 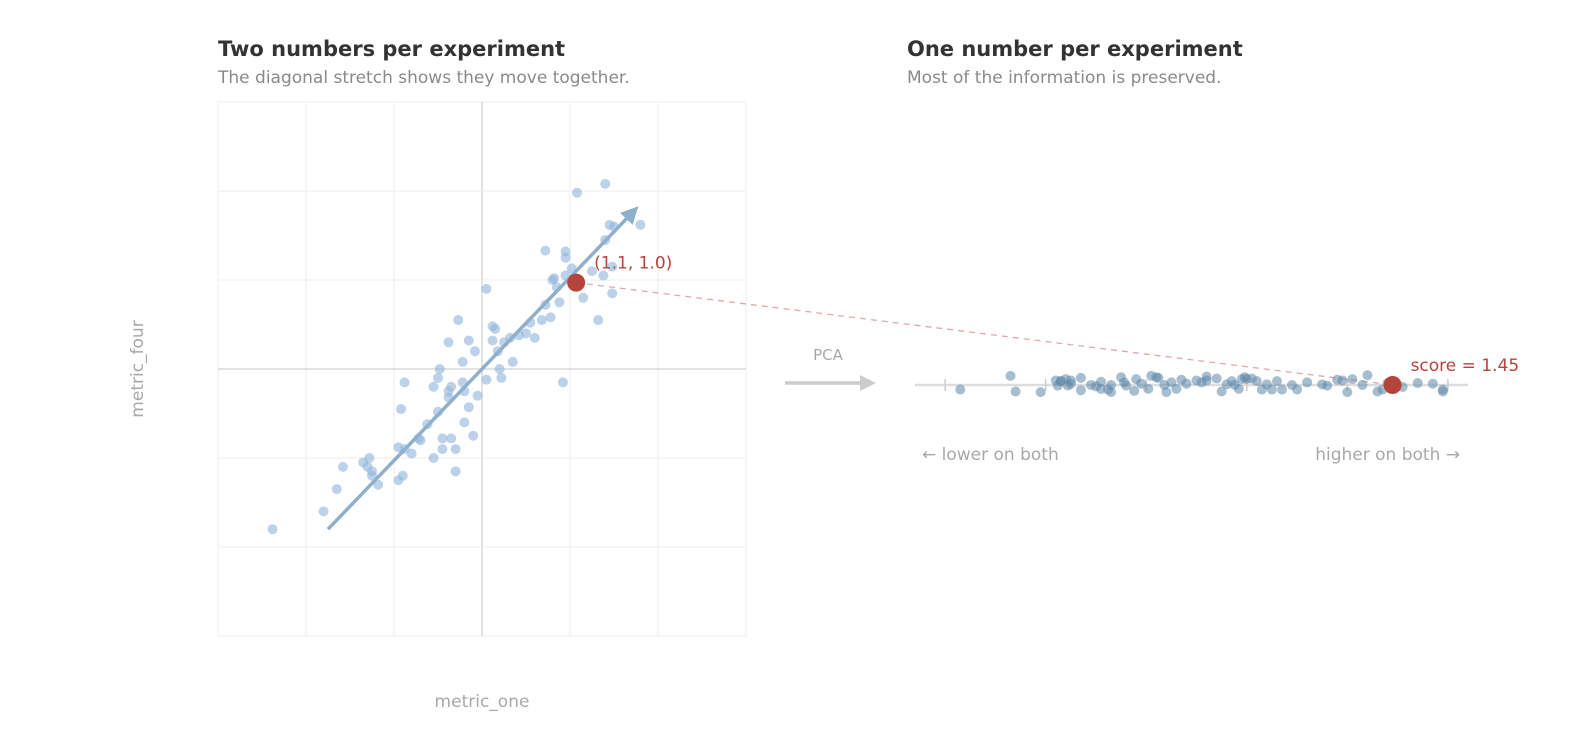 What do you see at coordinates (482, 702) in the screenshot?
I see `x-axis-label: metric_one` at bounding box center [482, 702].